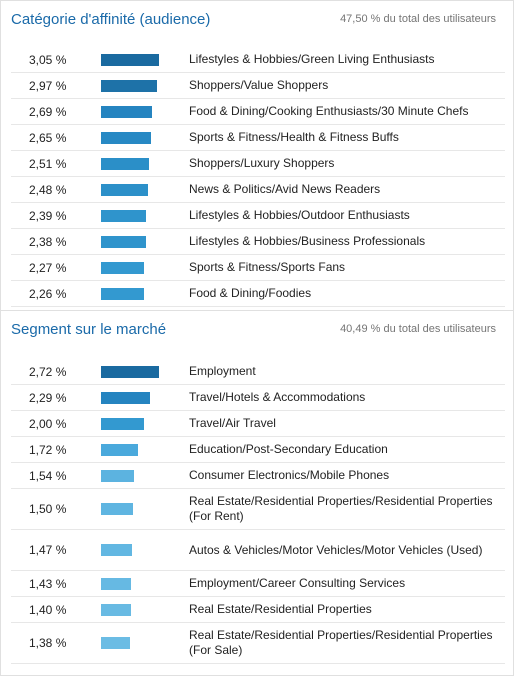  What do you see at coordinates (297, 583) in the screenshot?
I see `category-label: Employment/Career Consulting Services` at bounding box center [297, 583].